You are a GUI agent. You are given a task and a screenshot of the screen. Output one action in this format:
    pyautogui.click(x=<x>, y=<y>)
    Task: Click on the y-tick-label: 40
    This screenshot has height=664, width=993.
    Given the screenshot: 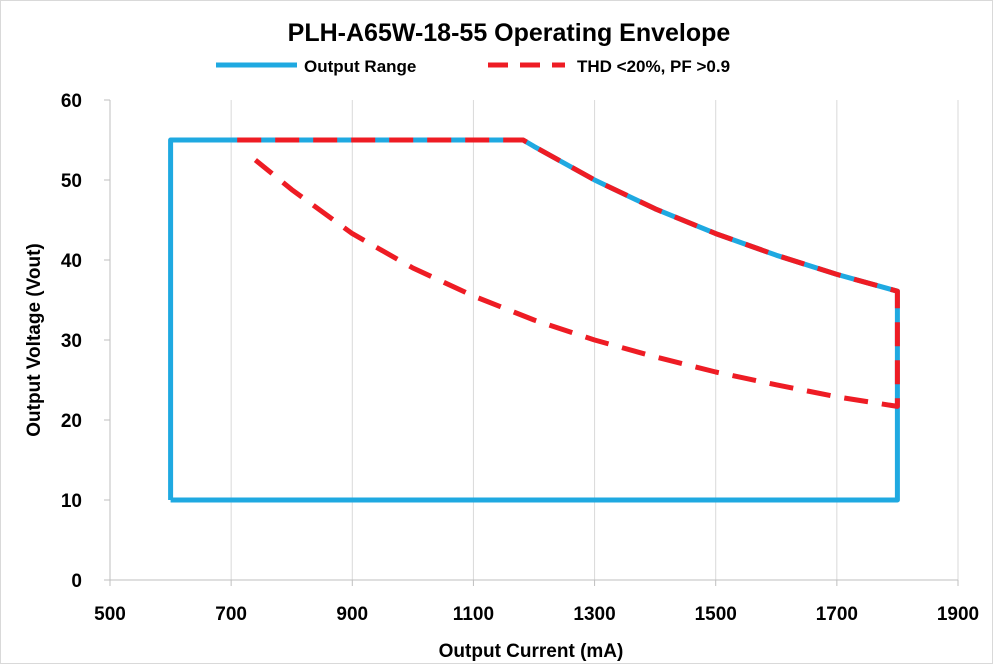 What is the action you would take?
    pyautogui.click(x=71, y=261)
    